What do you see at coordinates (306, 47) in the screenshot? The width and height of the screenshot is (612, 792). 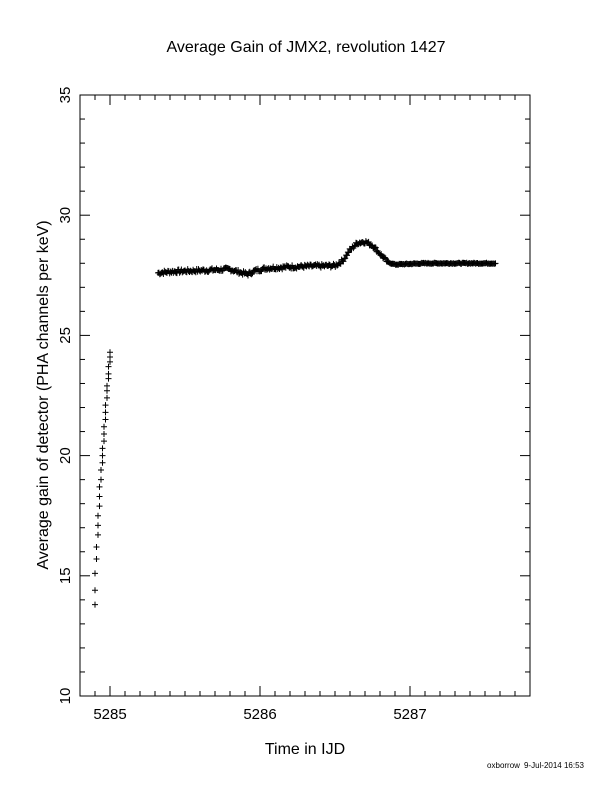 I see `chart-title: Average Gain of JMX2, revolution 1427` at bounding box center [306, 47].